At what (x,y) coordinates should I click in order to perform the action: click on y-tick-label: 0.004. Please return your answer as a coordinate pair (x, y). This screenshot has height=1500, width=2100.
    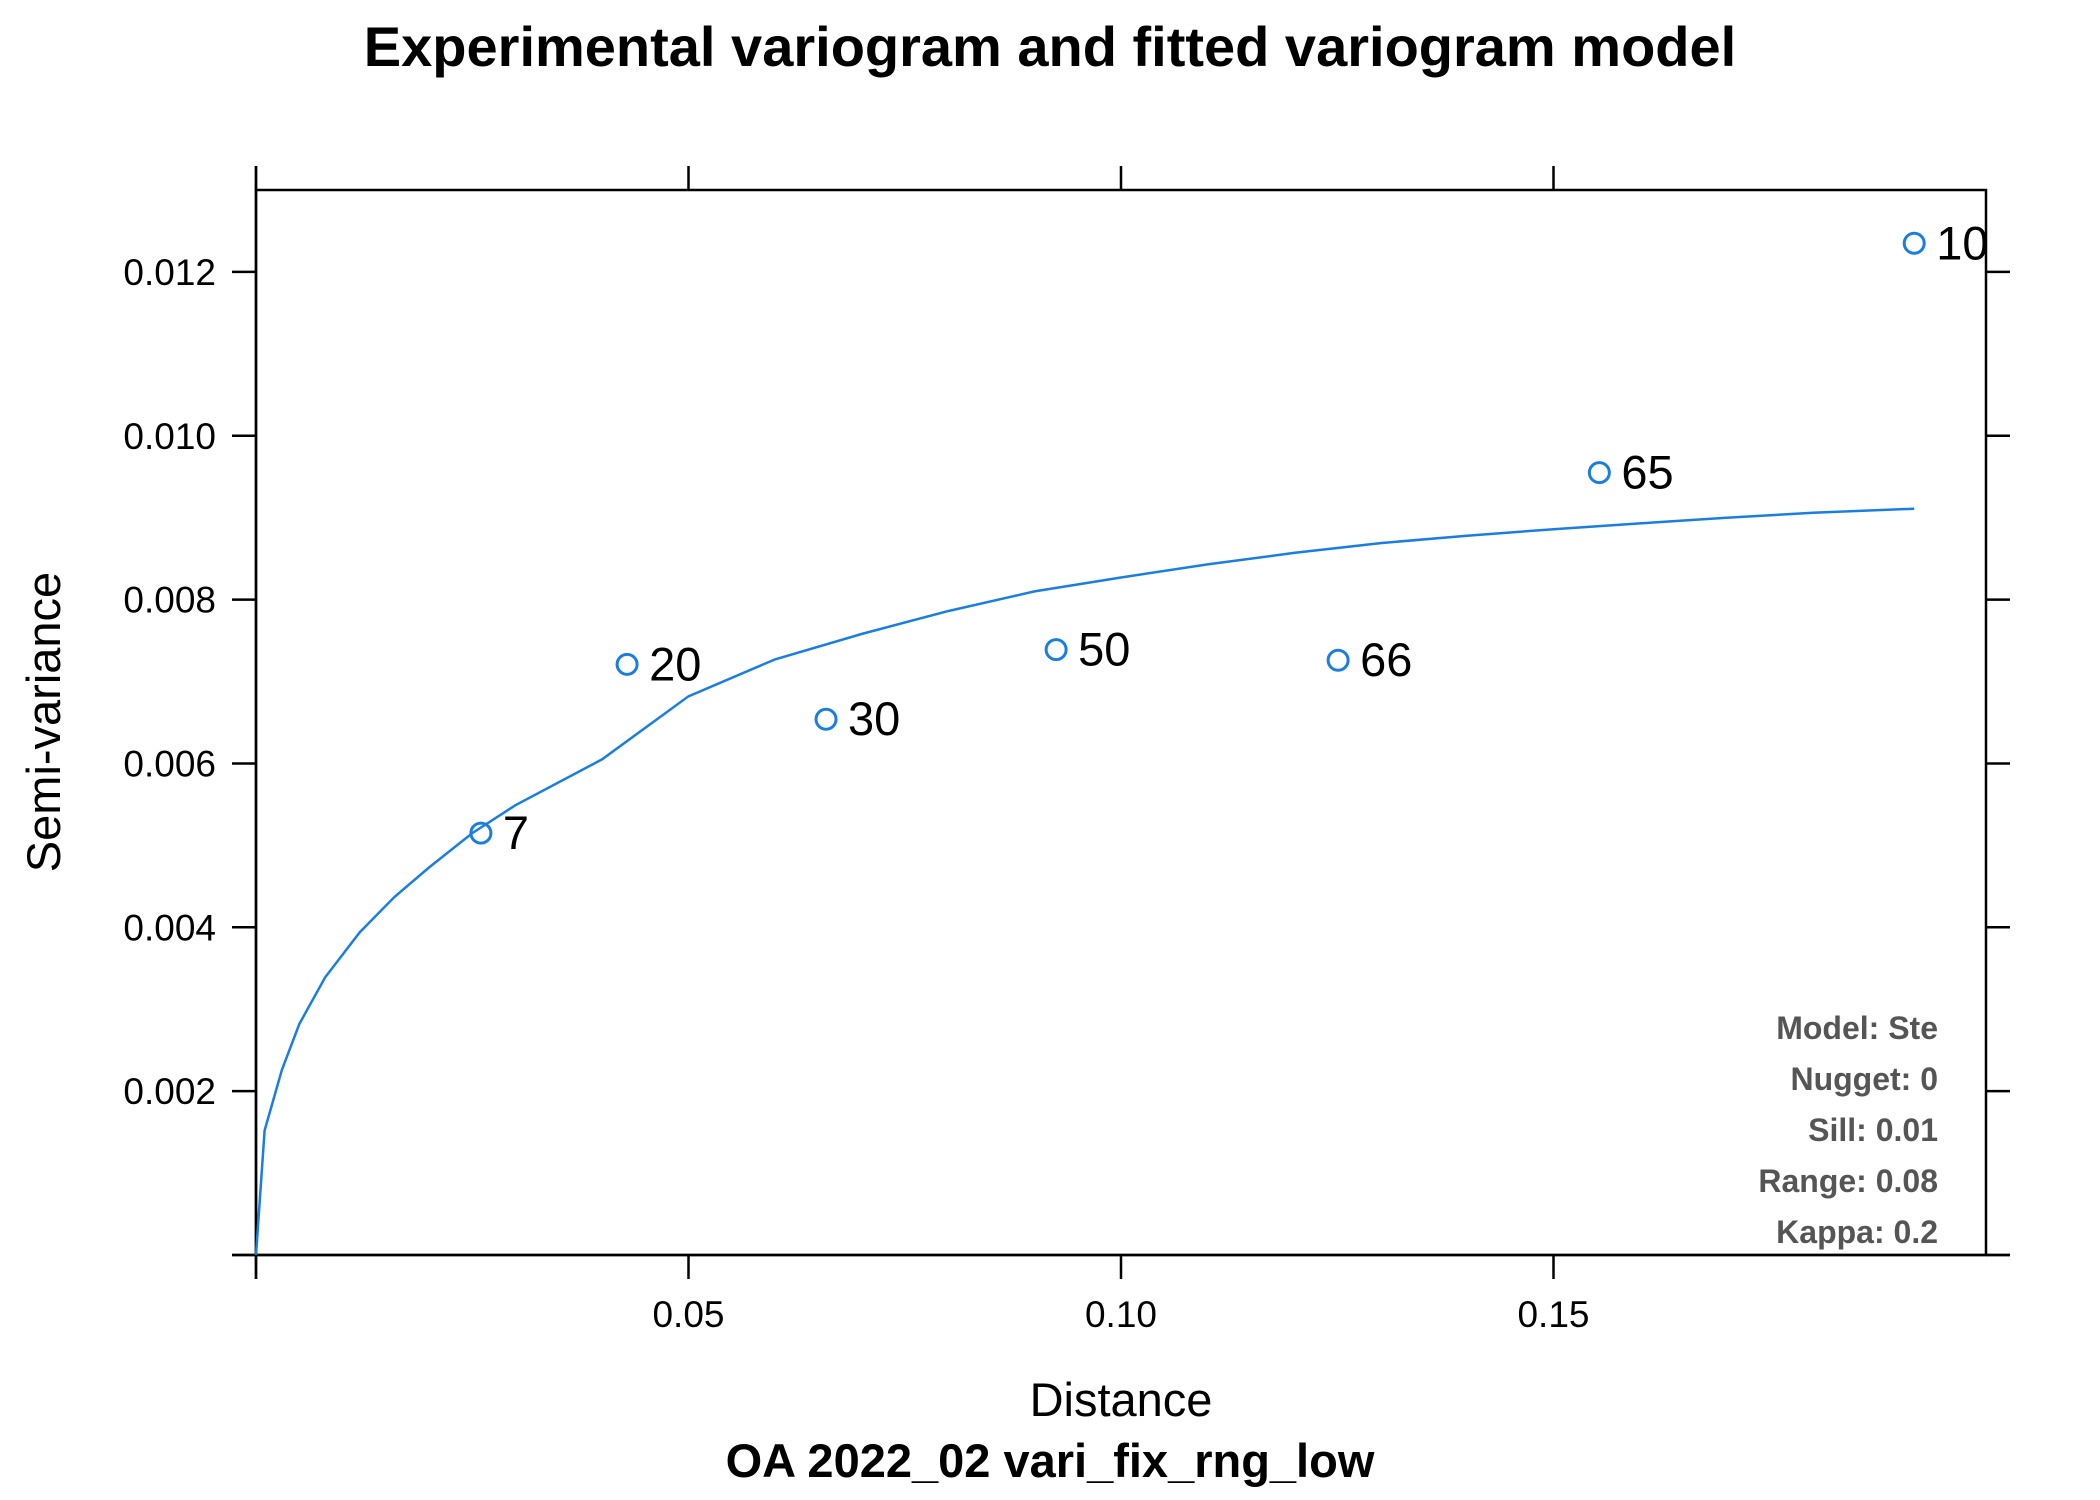
    Looking at the image, I should click on (169, 927).